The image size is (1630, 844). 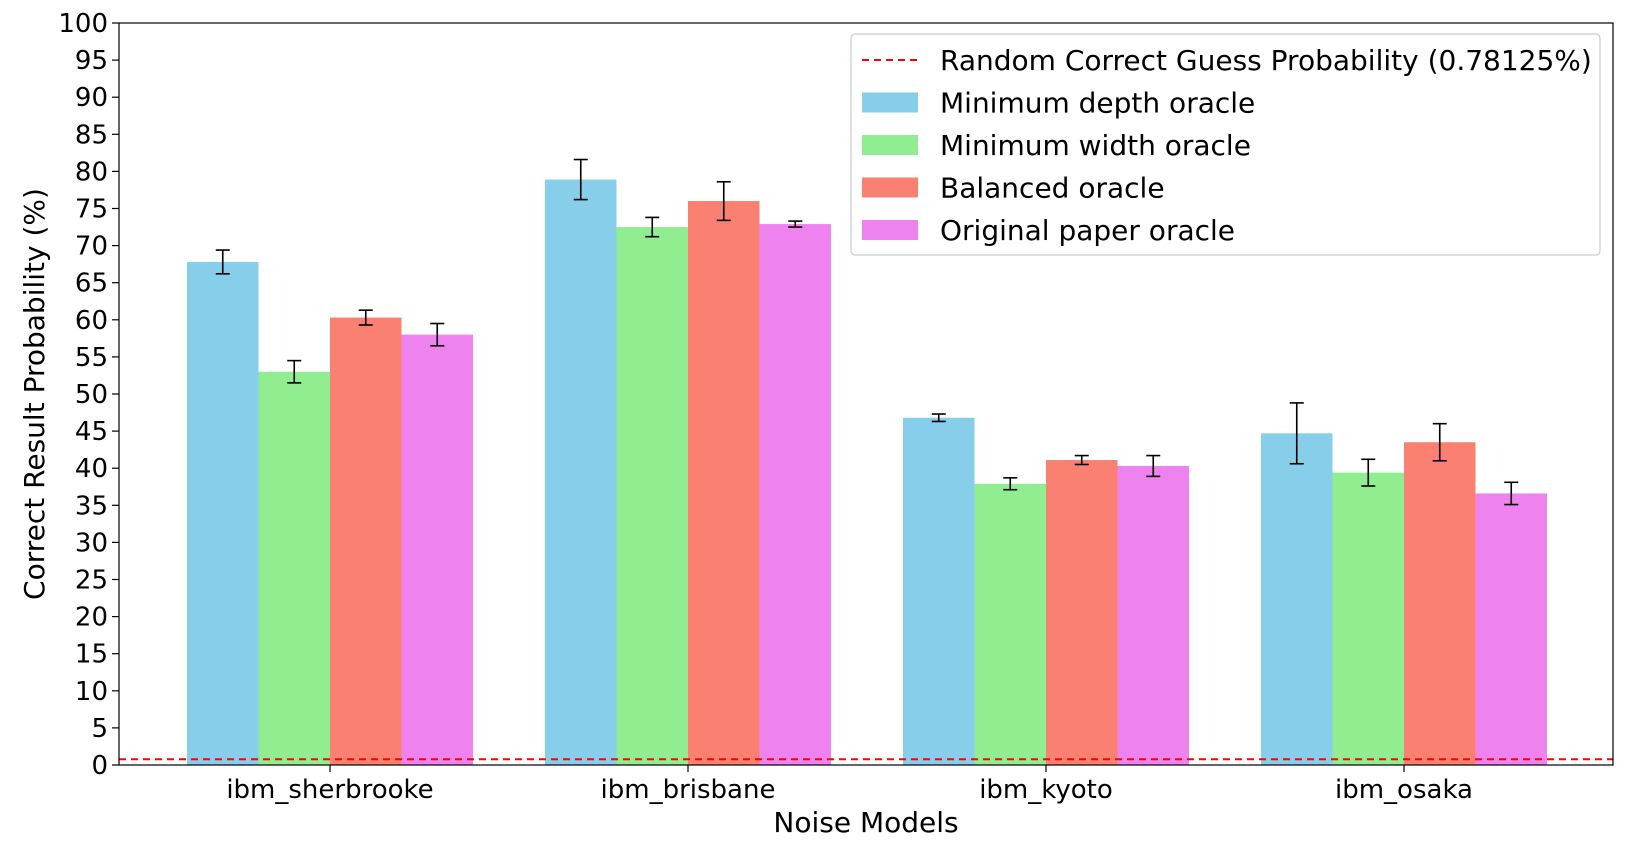 I want to click on y-tick-label-20: 20, so click(x=91, y=618).